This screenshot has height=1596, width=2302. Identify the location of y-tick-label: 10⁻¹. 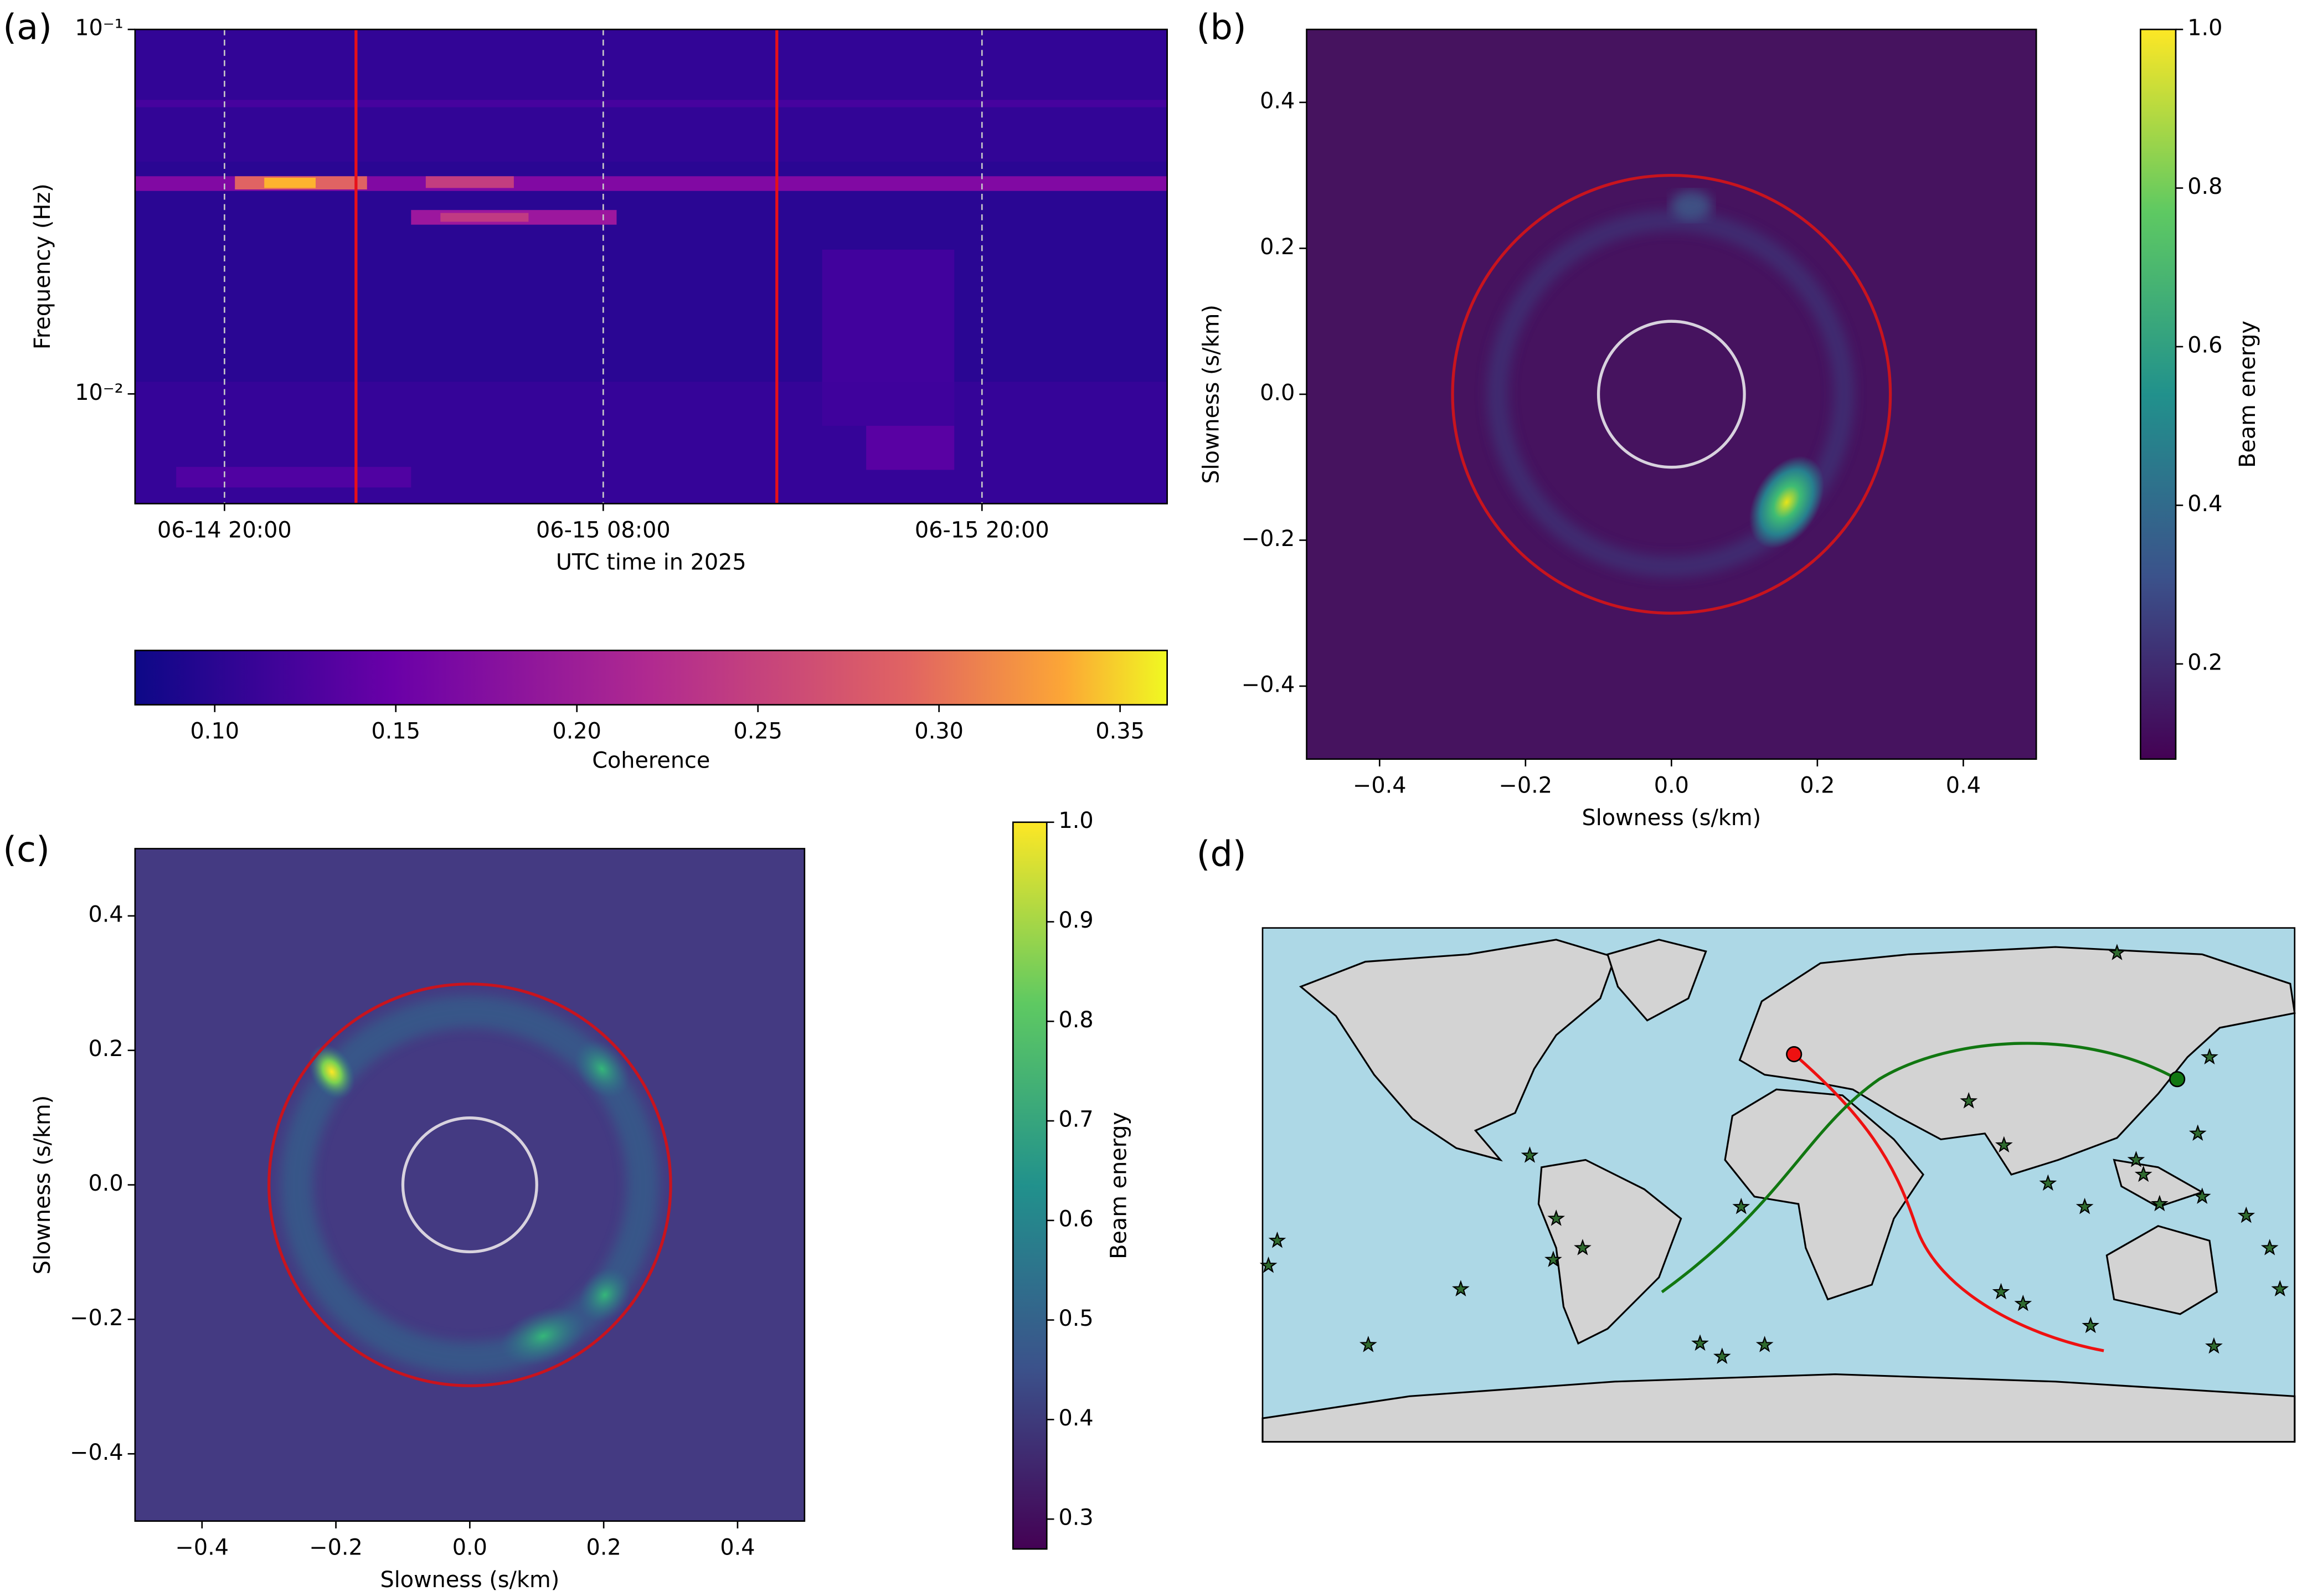
(99, 28).